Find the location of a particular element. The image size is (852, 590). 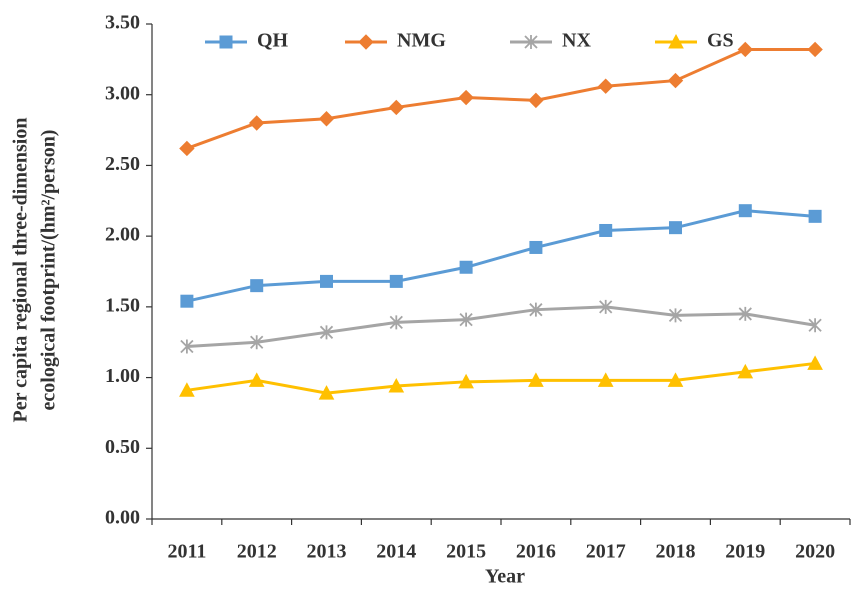

x-axis-title: Year is located at coordinates (505, 577).